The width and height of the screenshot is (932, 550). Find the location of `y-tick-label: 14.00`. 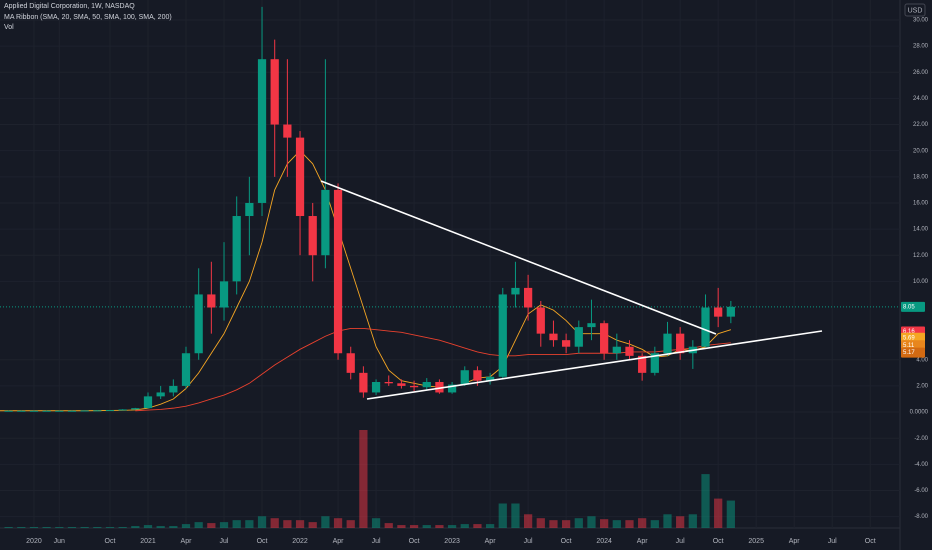

y-tick-label: 14.00 is located at coordinates (921, 230).